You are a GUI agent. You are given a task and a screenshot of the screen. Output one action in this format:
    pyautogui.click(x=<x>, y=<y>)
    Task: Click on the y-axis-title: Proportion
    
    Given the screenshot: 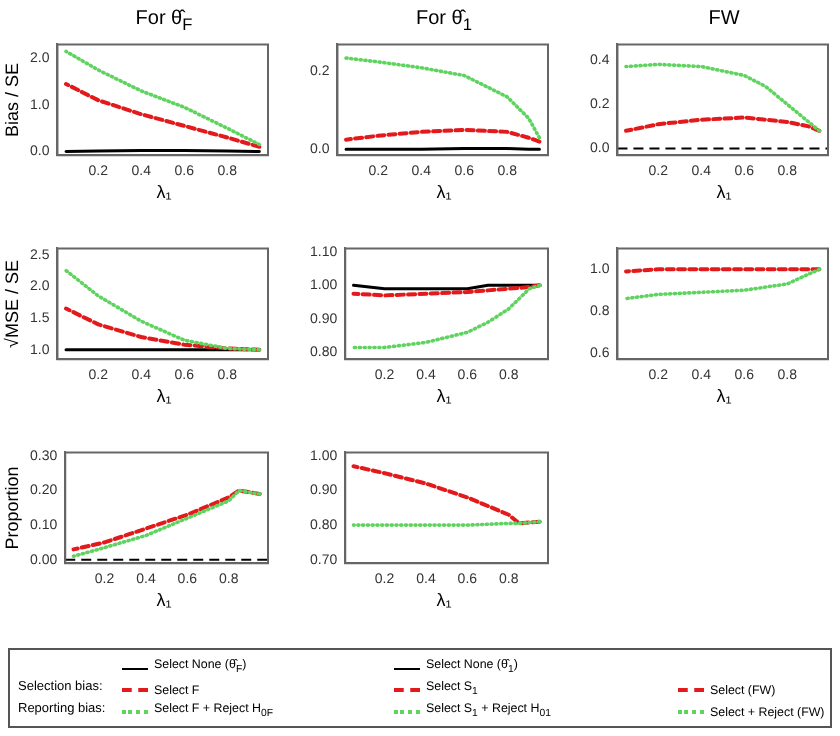 What is the action you would take?
    pyautogui.click(x=12, y=508)
    